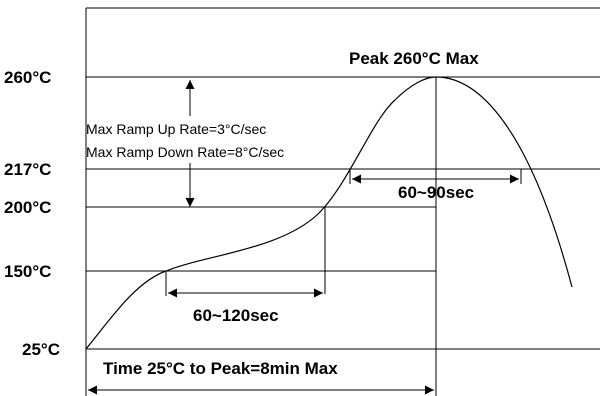 The width and height of the screenshot is (600, 396). Describe the element at coordinates (414, 58) in the screenshot. I see `peak-label: Peak 260°C Max` at that location.